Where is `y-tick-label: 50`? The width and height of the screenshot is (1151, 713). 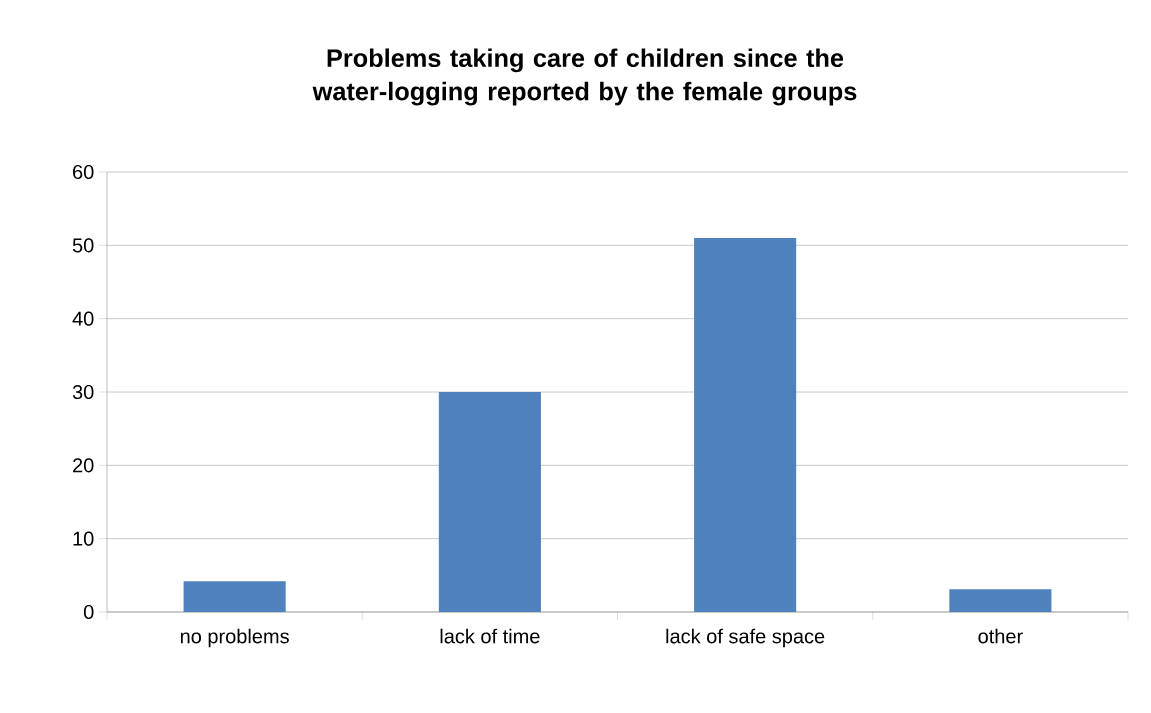
y-tick-label: 50 is located at coordinates (83, 245).